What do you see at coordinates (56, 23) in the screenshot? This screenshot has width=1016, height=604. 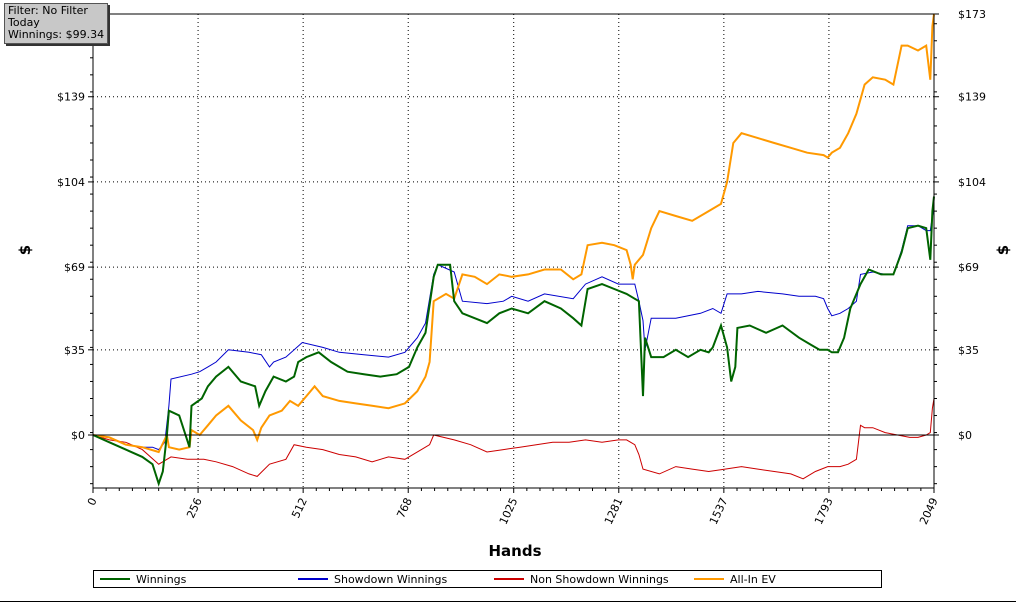 I see `filter-info-box: Filter: No Filter Today Winnings: $99.34` at bounding box center [56, 23].